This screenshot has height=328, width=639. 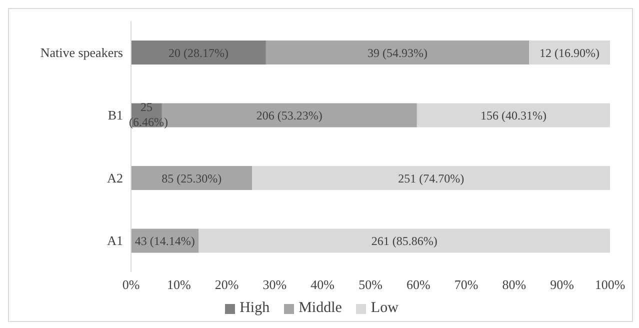 What do you see at coordinates (610, 284) in the screenshot?
I see `x-tick-label: 100%` at bounding box center [610, 284].